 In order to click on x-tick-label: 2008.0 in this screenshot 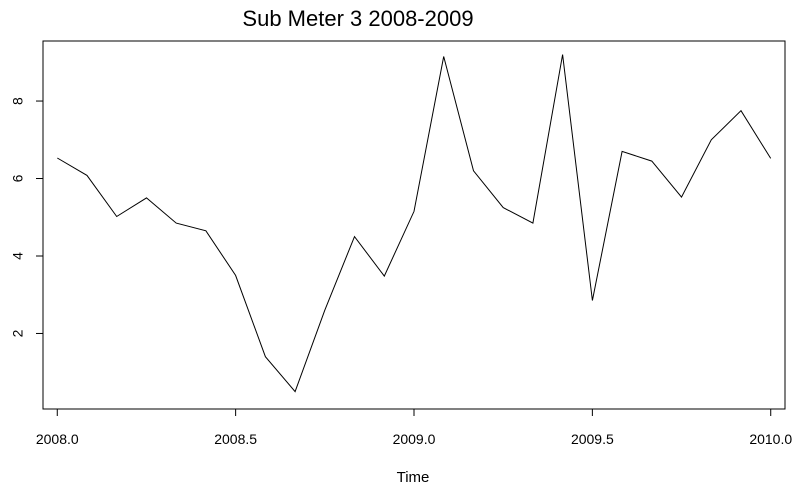, I will do `click(57, 439)`.